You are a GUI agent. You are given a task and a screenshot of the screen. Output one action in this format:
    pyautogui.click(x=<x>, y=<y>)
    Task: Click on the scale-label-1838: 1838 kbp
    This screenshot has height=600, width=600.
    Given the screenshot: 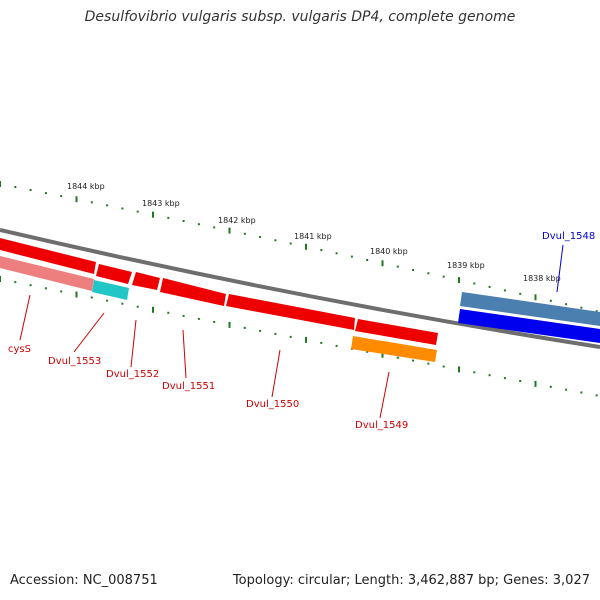 What is the action you would take?
    pyautogui.click(x=542, y=278)
    